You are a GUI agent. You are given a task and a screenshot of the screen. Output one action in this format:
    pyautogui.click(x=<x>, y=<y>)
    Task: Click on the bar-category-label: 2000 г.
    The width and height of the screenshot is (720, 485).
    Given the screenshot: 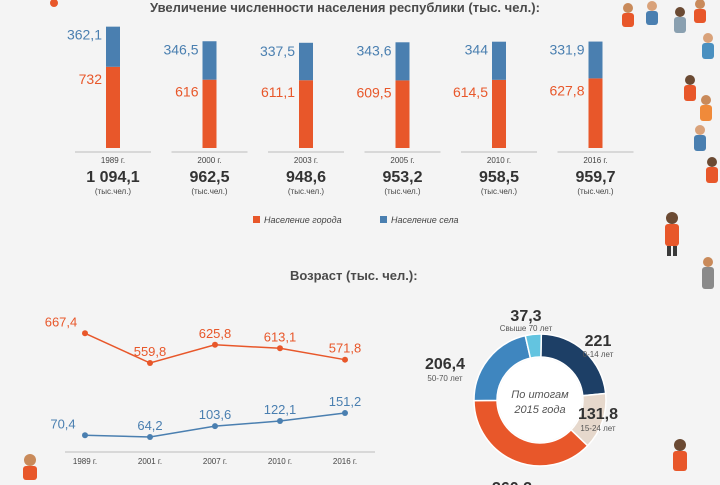 What is the action you would take?
    pyautogui.click(x=209, y=160)
    